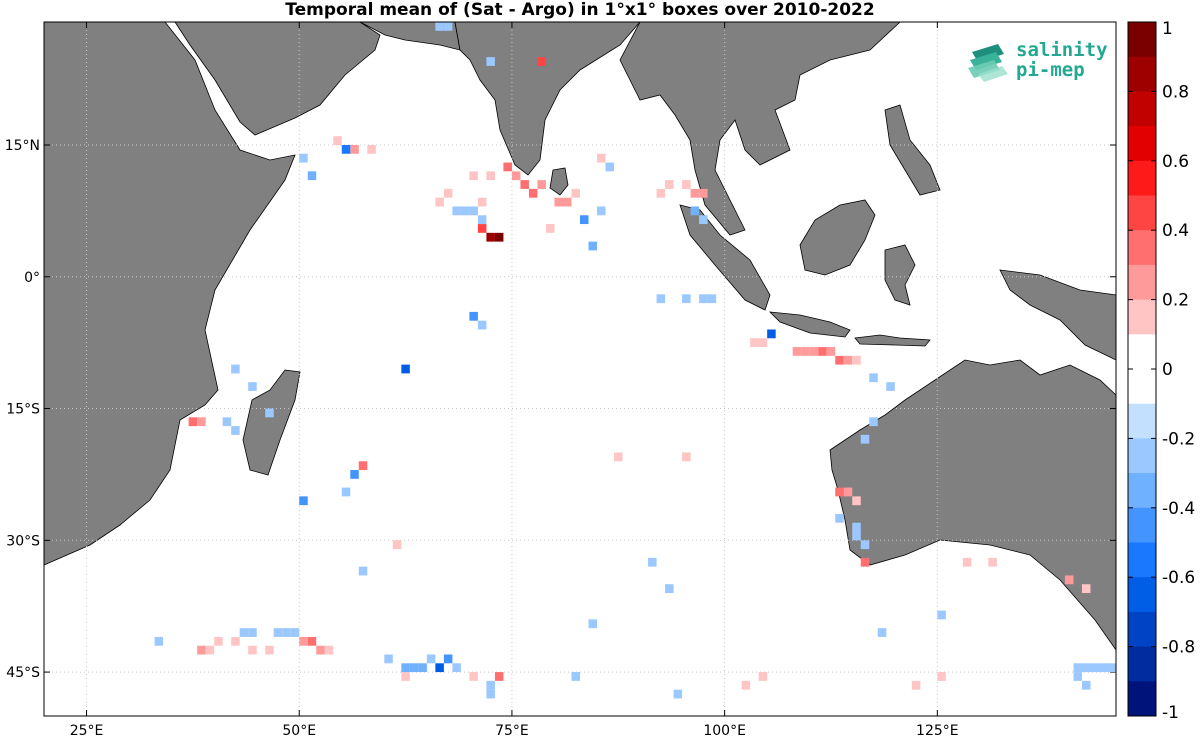 This screenshot has height=740, width=1200. I want to click on land-southeast-asia, so click(760, 128).